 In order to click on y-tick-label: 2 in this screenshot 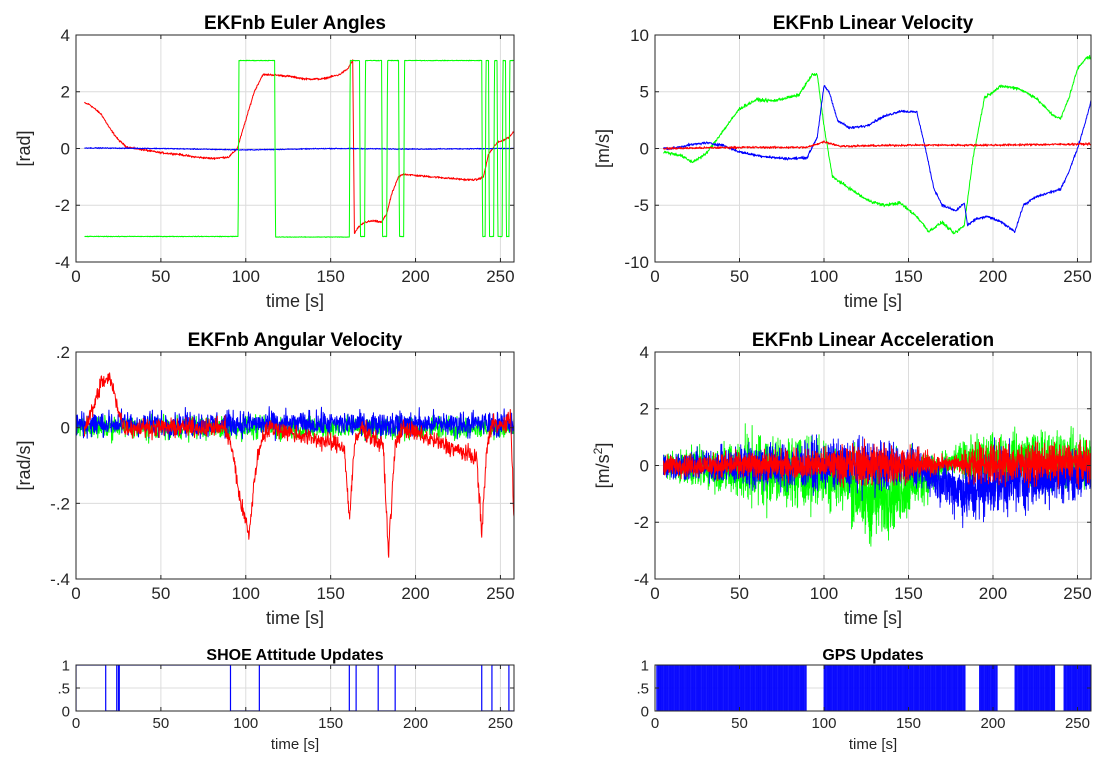, I will do `click(65, 92)`.